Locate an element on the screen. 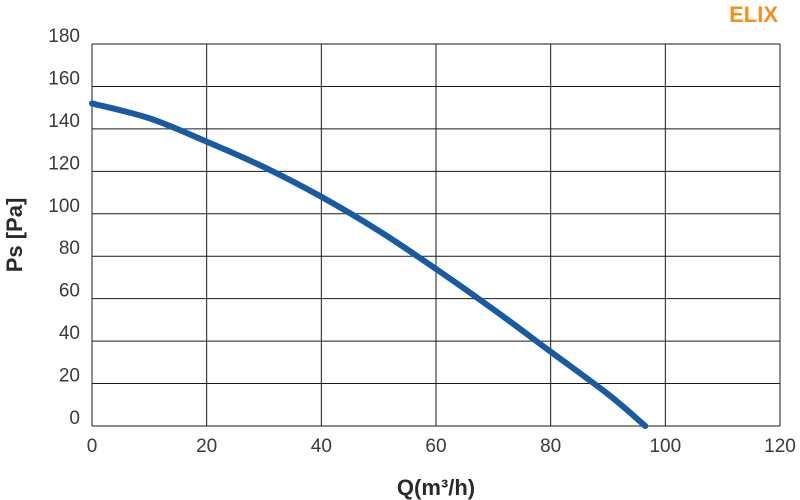 The image size is (800, 500). y-tick-label: 80 is located at coordinates (69, 248).